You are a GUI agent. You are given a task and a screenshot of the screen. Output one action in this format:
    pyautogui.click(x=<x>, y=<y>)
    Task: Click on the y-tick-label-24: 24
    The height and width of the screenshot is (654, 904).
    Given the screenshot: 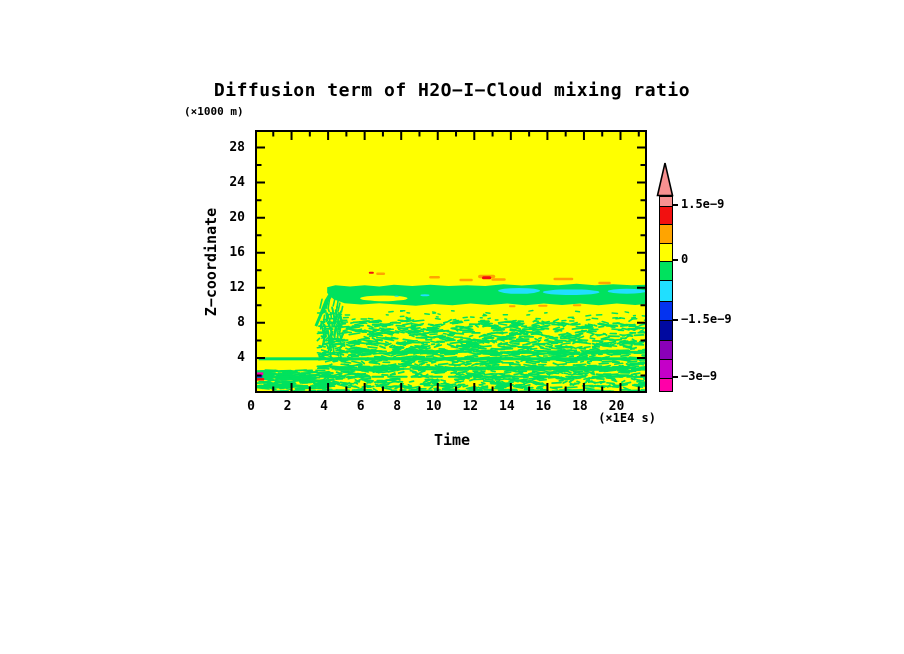 What is the action you would take?
    pyautogui.click(x=237, y=182)
    